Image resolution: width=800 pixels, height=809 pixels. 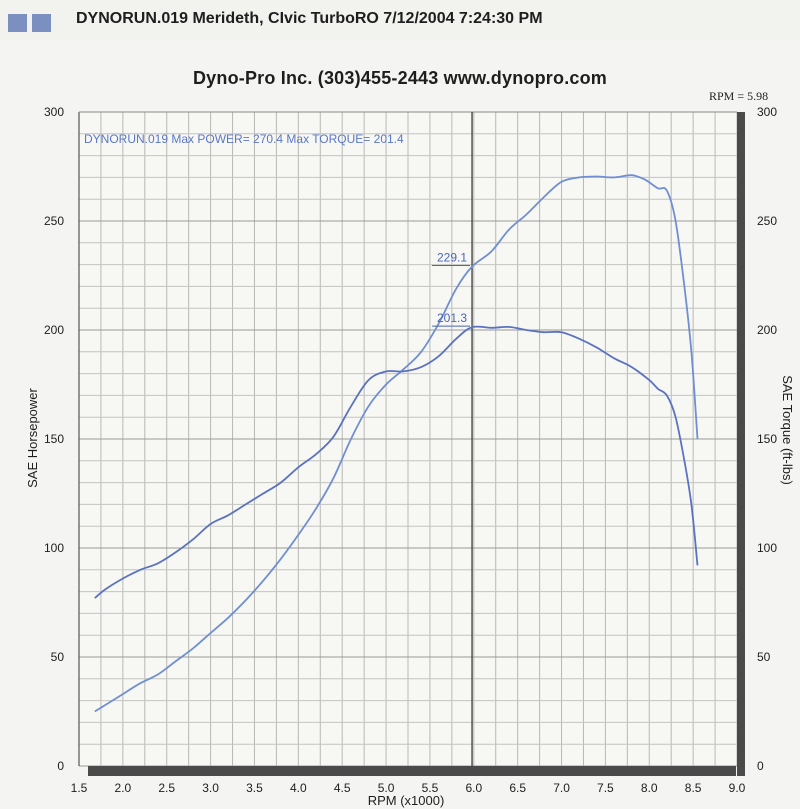 What do you see at coordinates (166, 788) in the screenshot?
I see `x-tick-label: 2.5` at bounding box center [166, 788].